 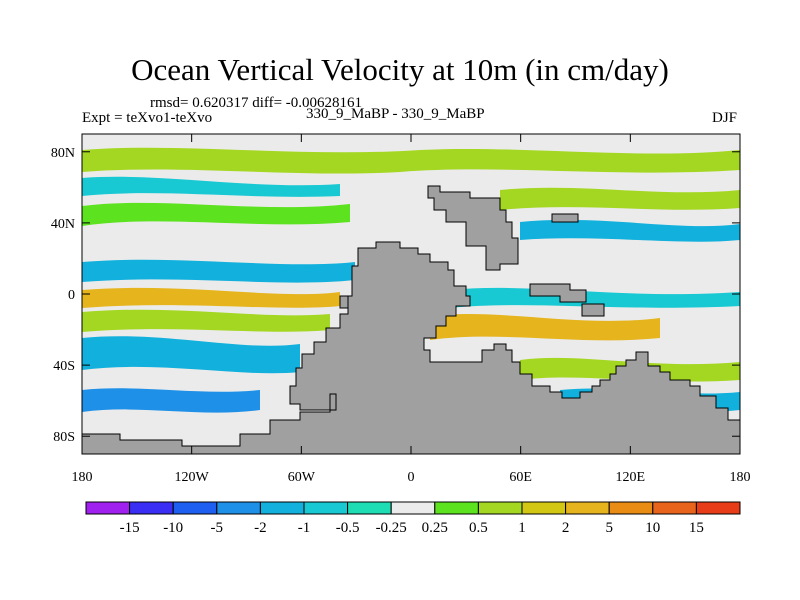 What do you see at coordinates (595, 297) in the screenshot?
I see `field-band-cyan-indian` at bounding box center [595, 297].